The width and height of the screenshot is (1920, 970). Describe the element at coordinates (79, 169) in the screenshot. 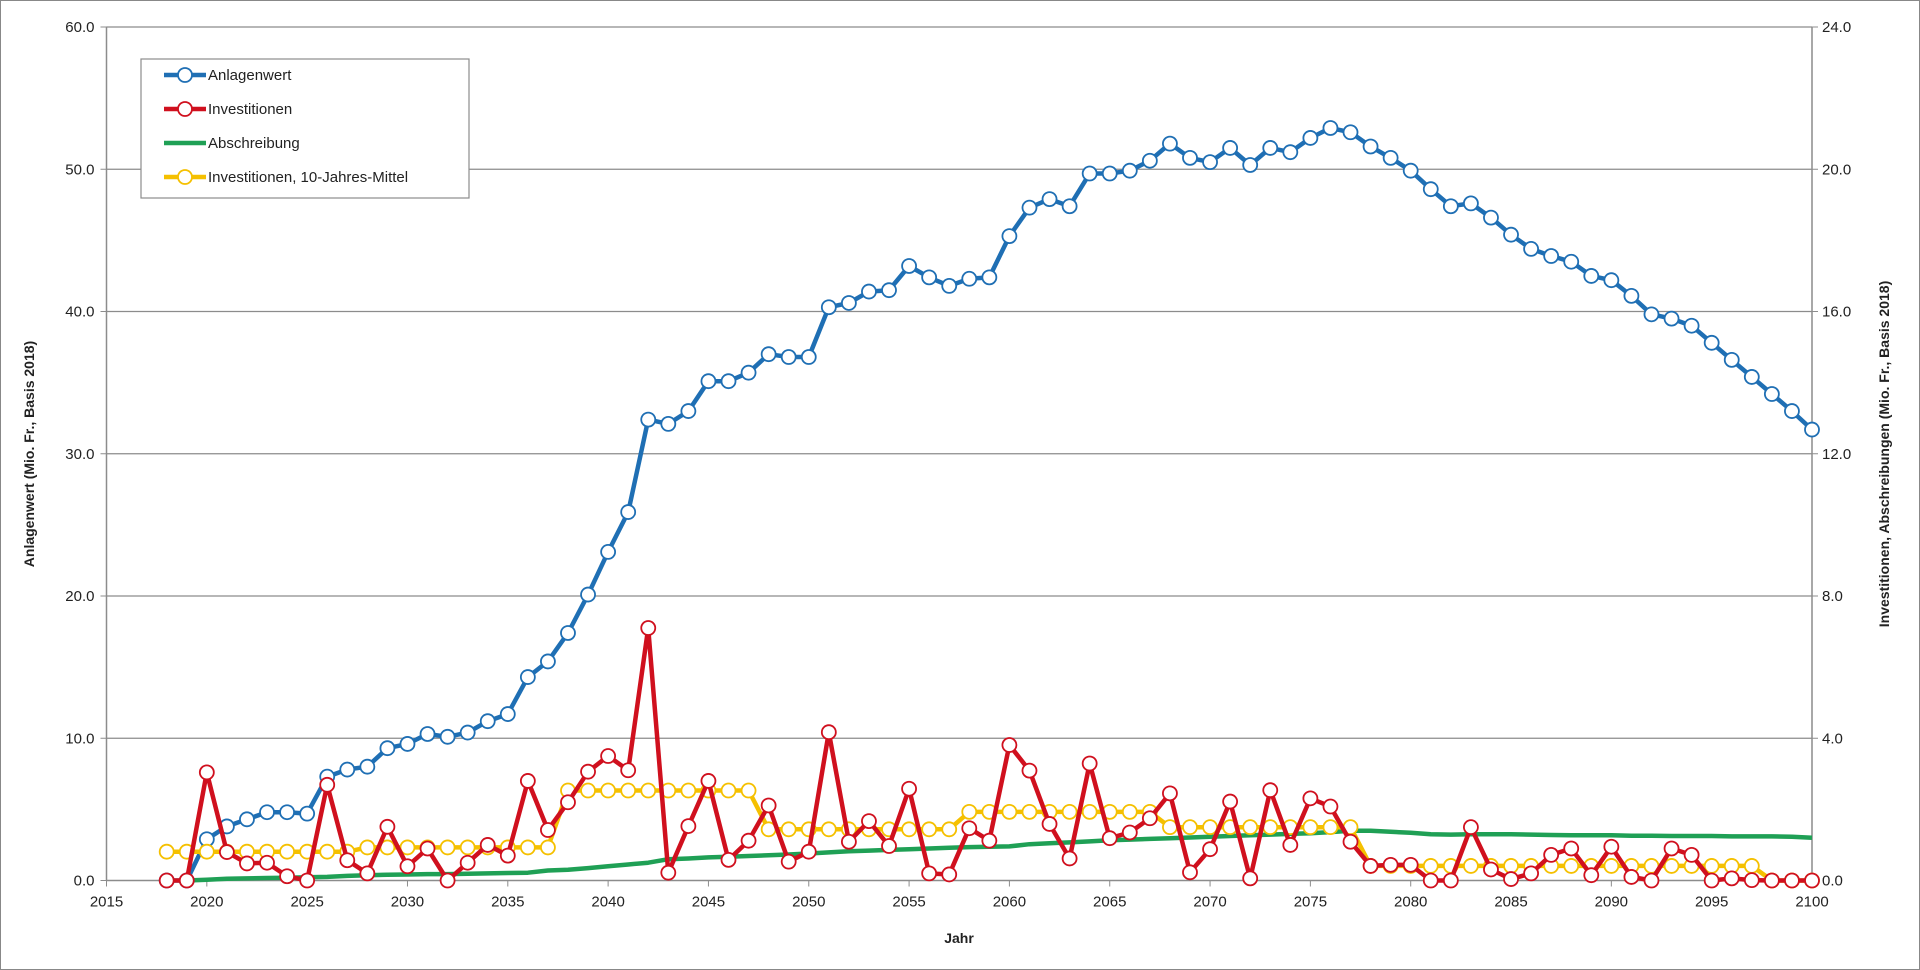

I see `y-left-tick-label: 50.0` at that location.